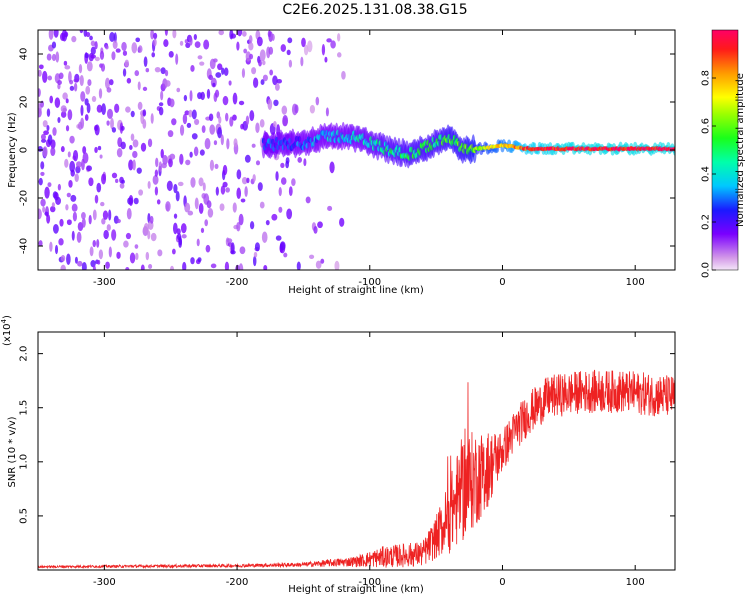 The width and height of the screenshot is (750, 600). Describe the element at coordinates (104, 282) in the screenshot. I see `x-tick-label: -300` at that location.